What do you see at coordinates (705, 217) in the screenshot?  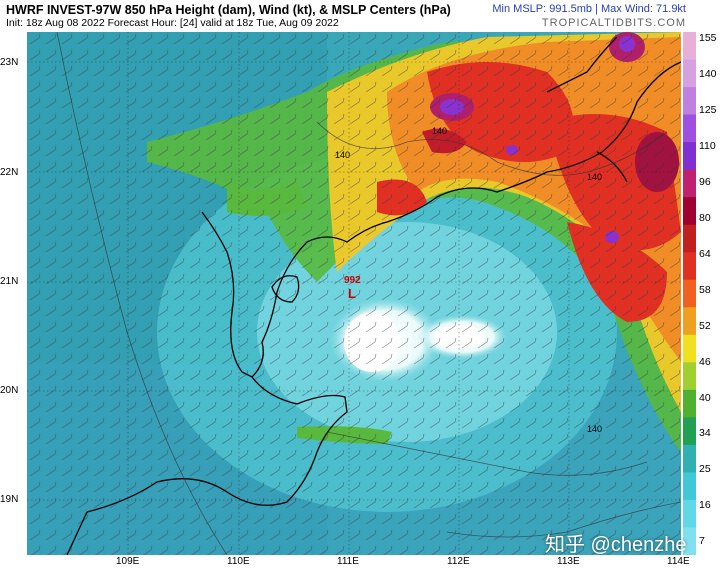 I see `color-bar-label: 80` at bounding box center [705, 217].